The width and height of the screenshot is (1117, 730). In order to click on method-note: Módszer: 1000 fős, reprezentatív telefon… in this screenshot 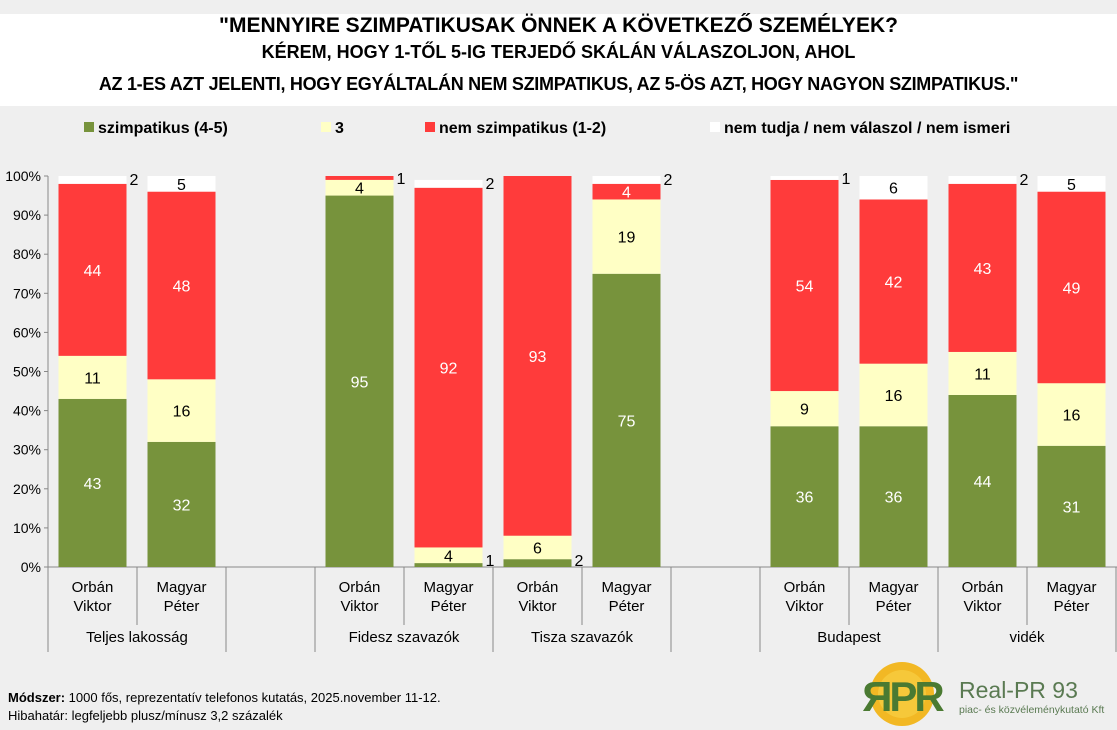, I will do `click(224, 697)`.